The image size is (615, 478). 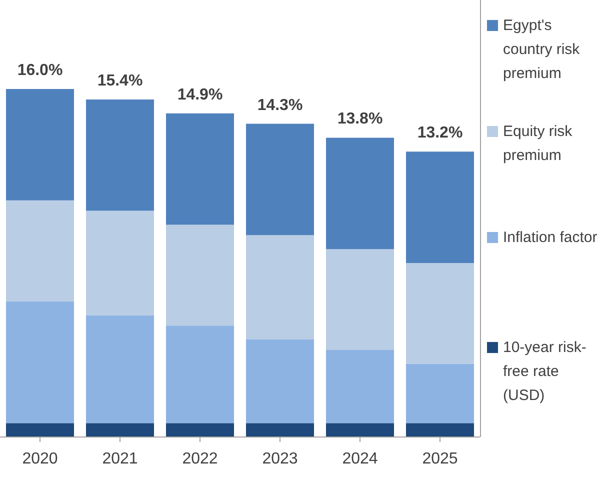 I want to click on x-tick-label: 2021, so click(x=120, y=459).